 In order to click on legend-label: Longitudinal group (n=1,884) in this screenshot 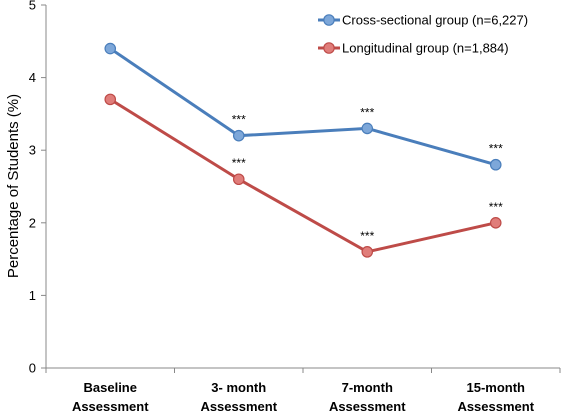, I will do `click(425, 48)`.